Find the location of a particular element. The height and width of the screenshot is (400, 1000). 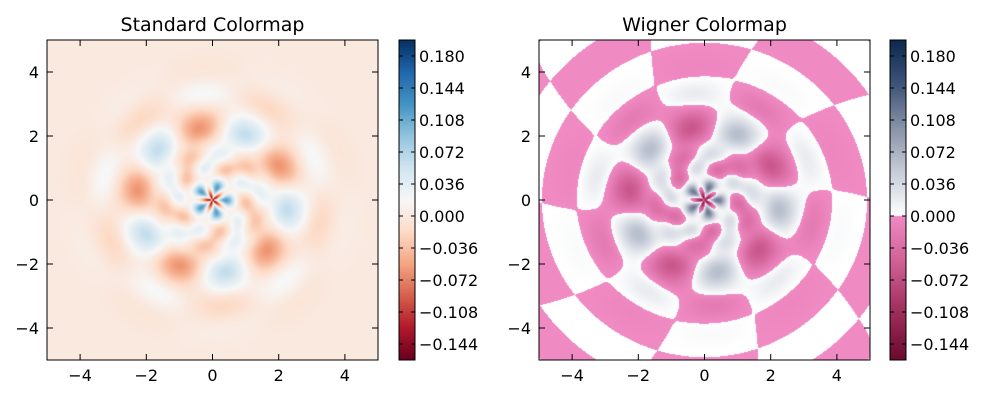

y-tick-label-1: 4 is located at coordinates (34, 72).